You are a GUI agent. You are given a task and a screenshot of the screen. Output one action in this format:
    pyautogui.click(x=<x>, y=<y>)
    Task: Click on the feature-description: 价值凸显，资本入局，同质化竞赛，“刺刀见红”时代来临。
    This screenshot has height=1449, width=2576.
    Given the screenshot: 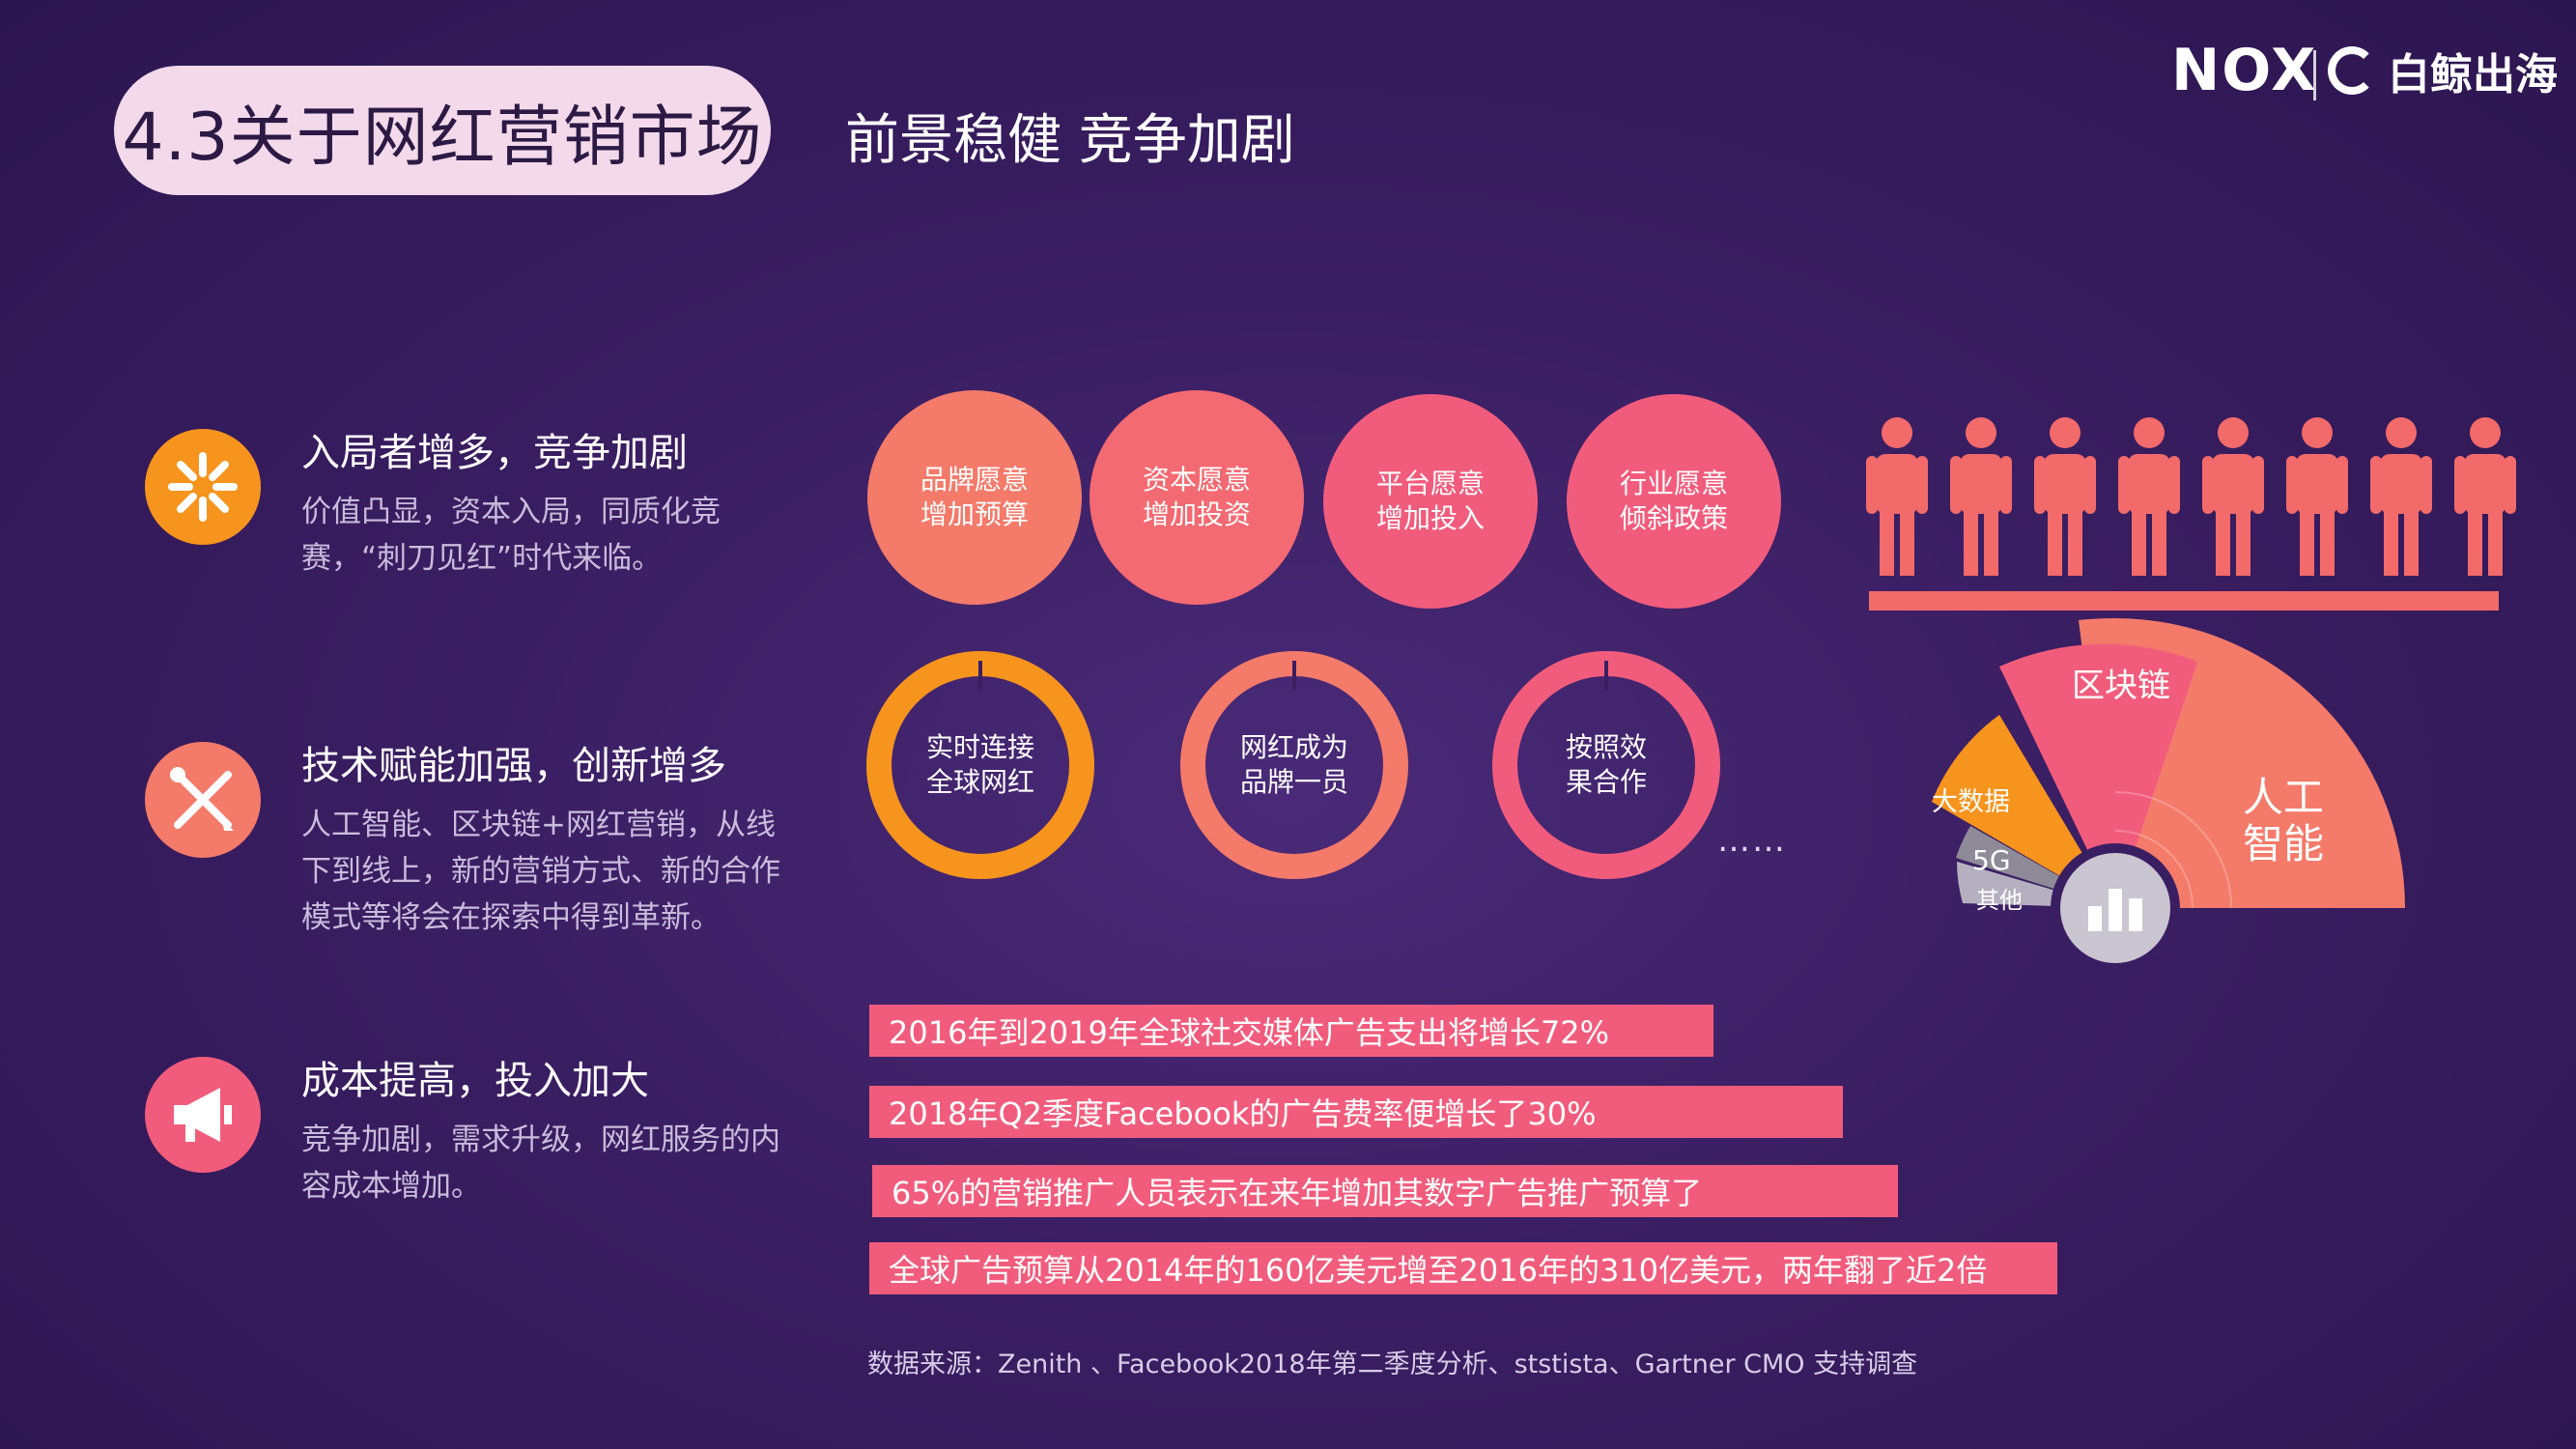 What is the action you would take?
    pyautogui.click(x=511, y=535)
    